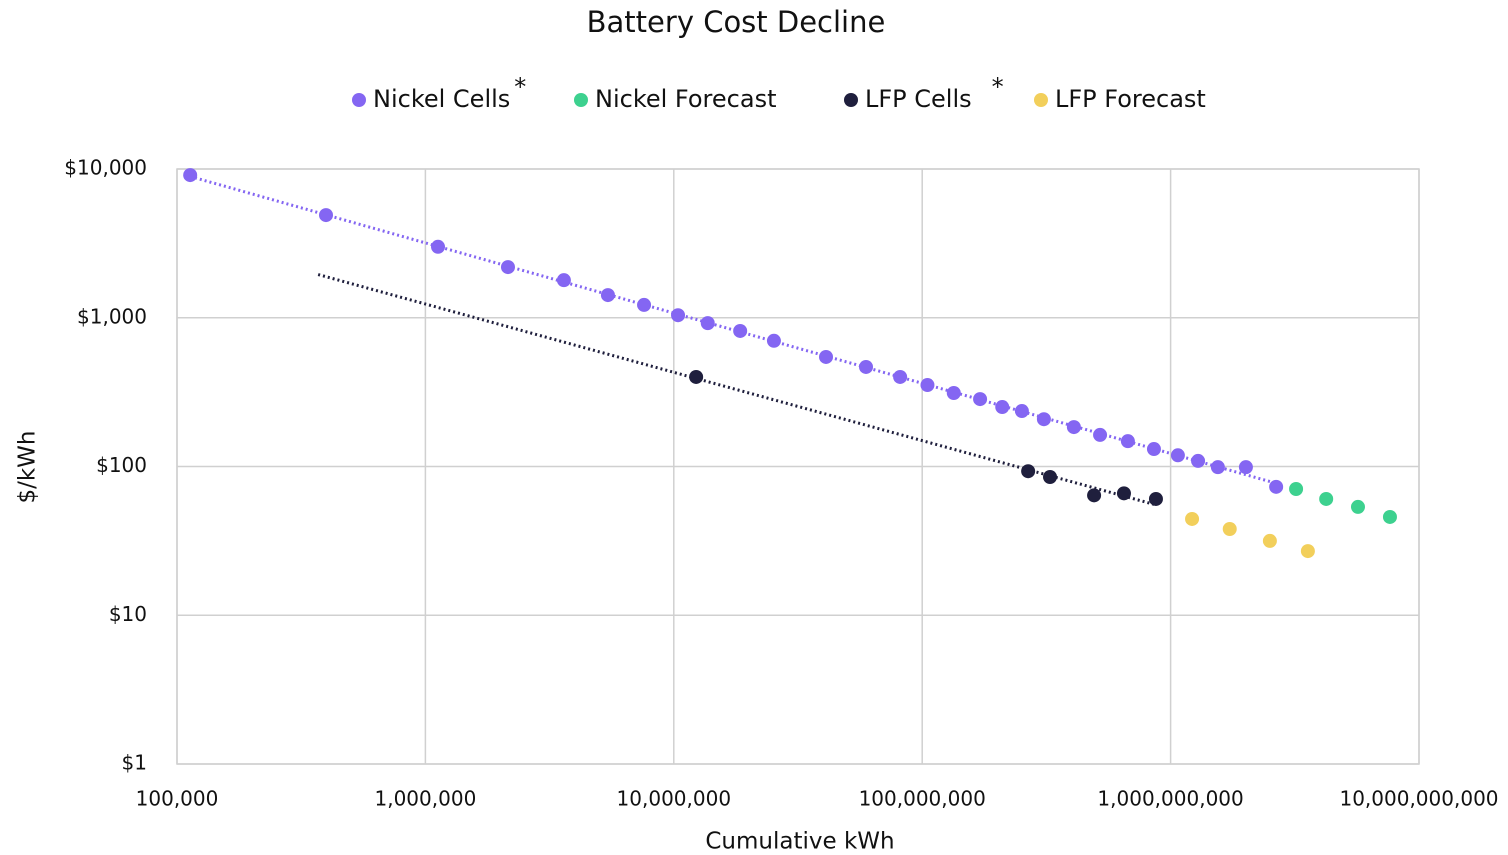  Describe the element at coordinates (674, 799) in the screenshot. I see `x-tick-label: 10,000,000` at that location.